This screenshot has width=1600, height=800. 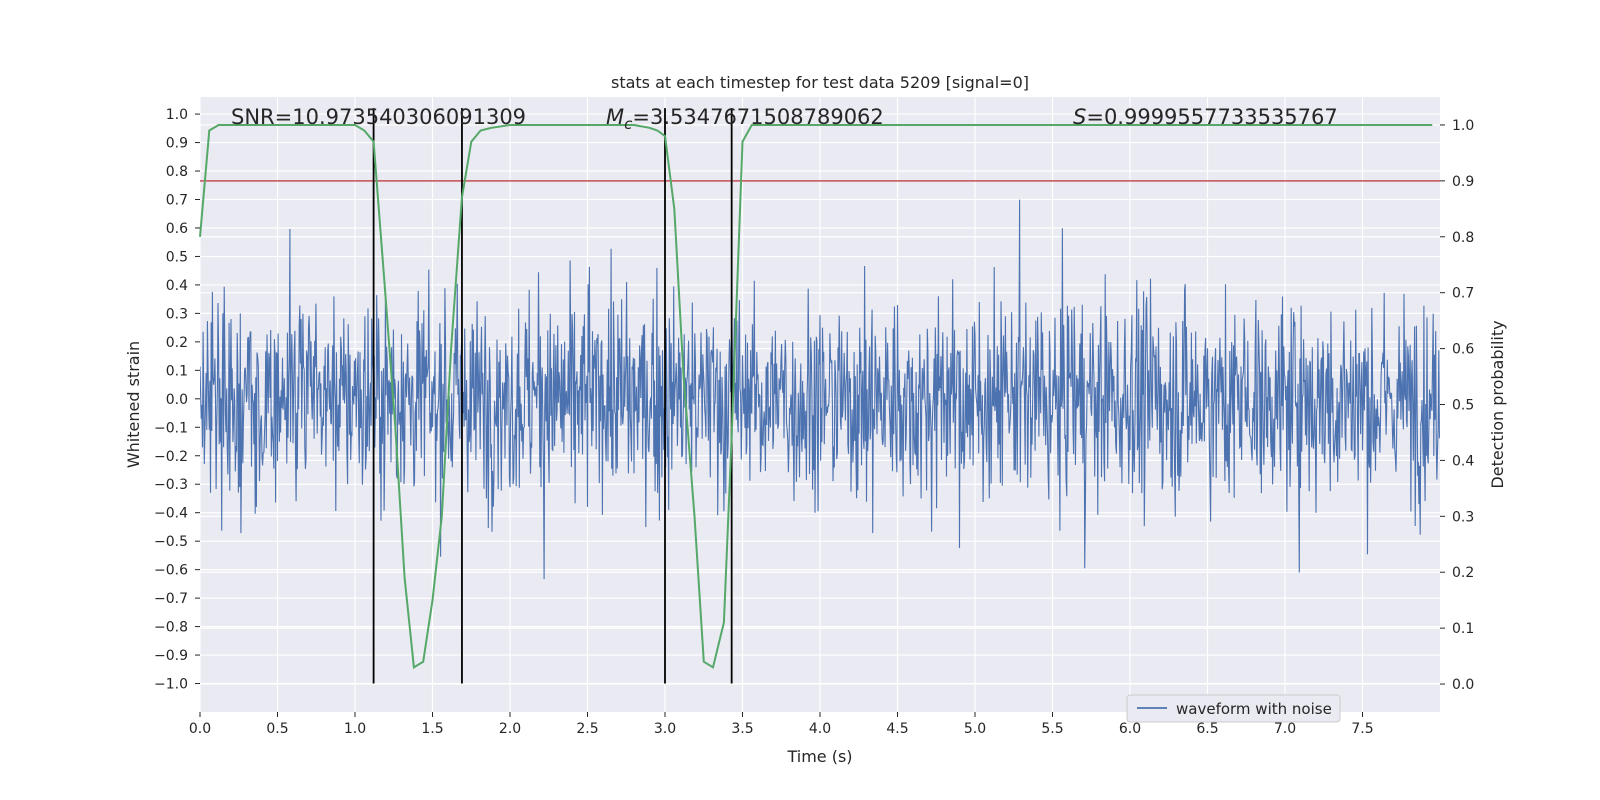 I want to click on x-tick-label: 3.0, so click(x=665, y=729).